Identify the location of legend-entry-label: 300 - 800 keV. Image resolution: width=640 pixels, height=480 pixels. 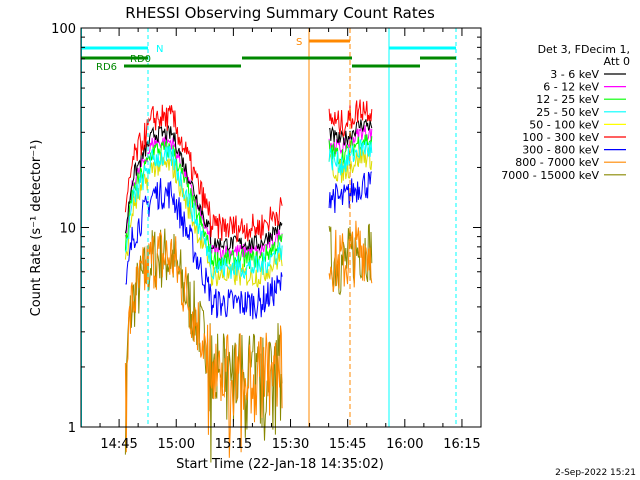
(560, 150).